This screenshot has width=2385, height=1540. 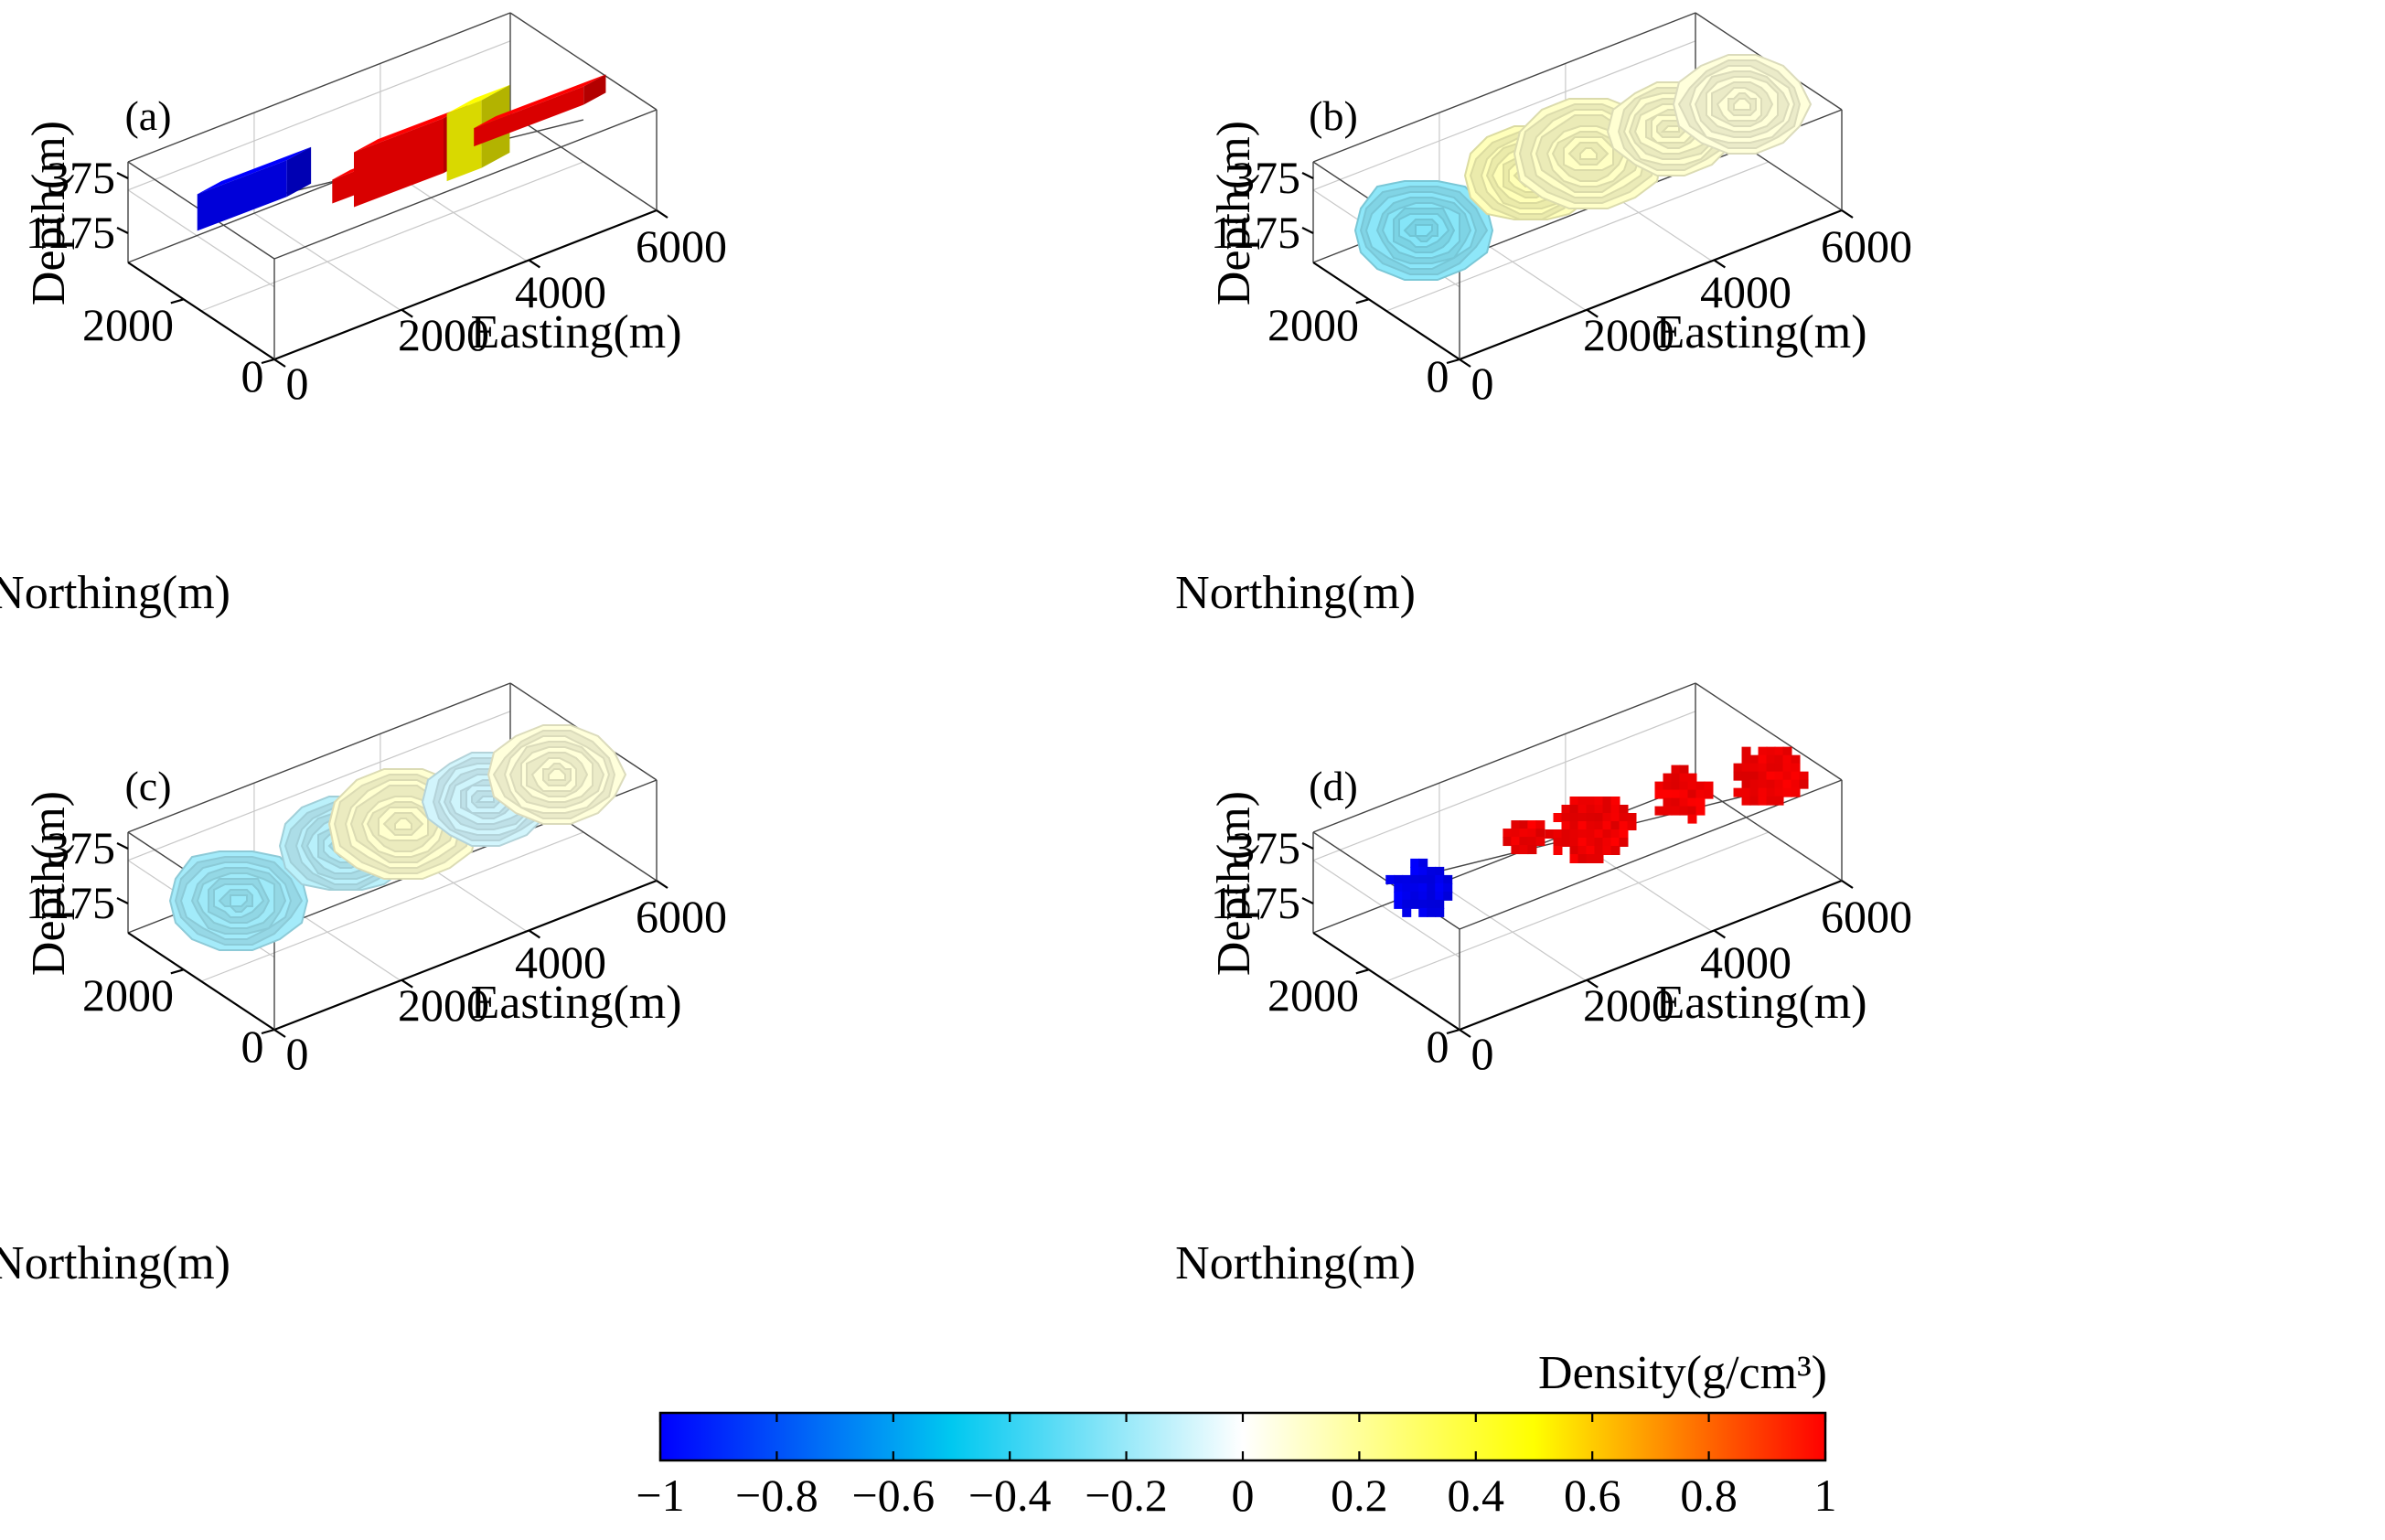 What do you see at coordinates (1504, 786) in the screenshot?
I see `backwall-grid-line` at bounding box center [1504, 786].